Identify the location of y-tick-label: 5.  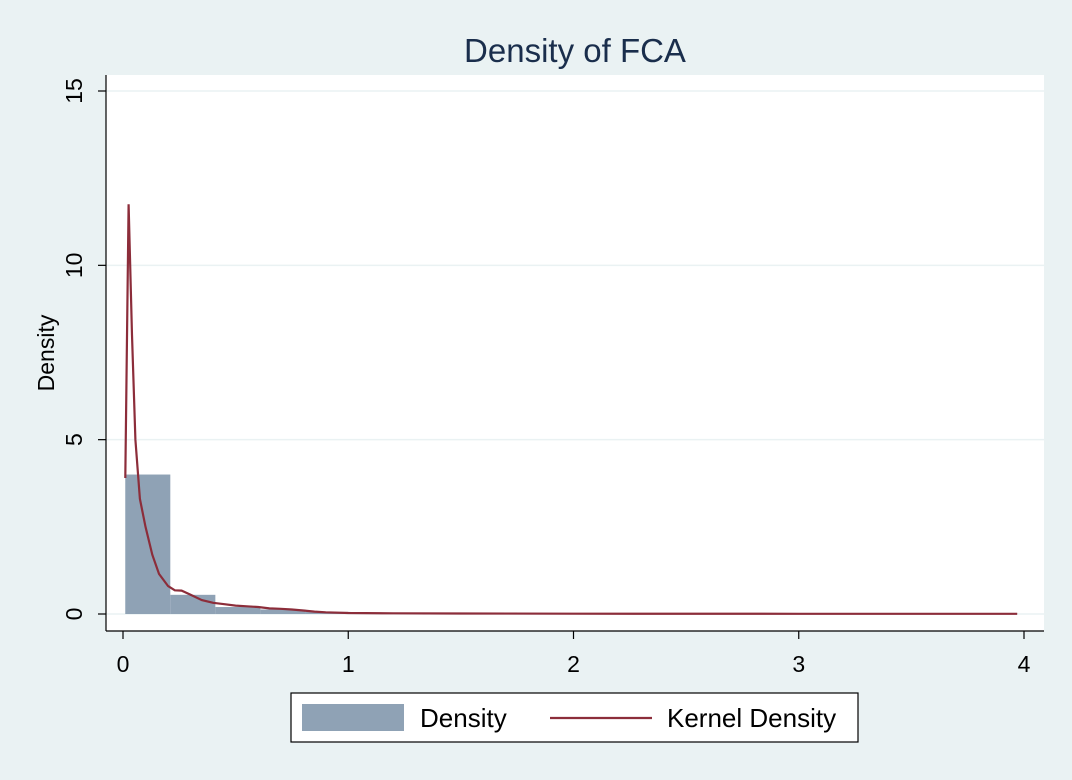
(74, 439).